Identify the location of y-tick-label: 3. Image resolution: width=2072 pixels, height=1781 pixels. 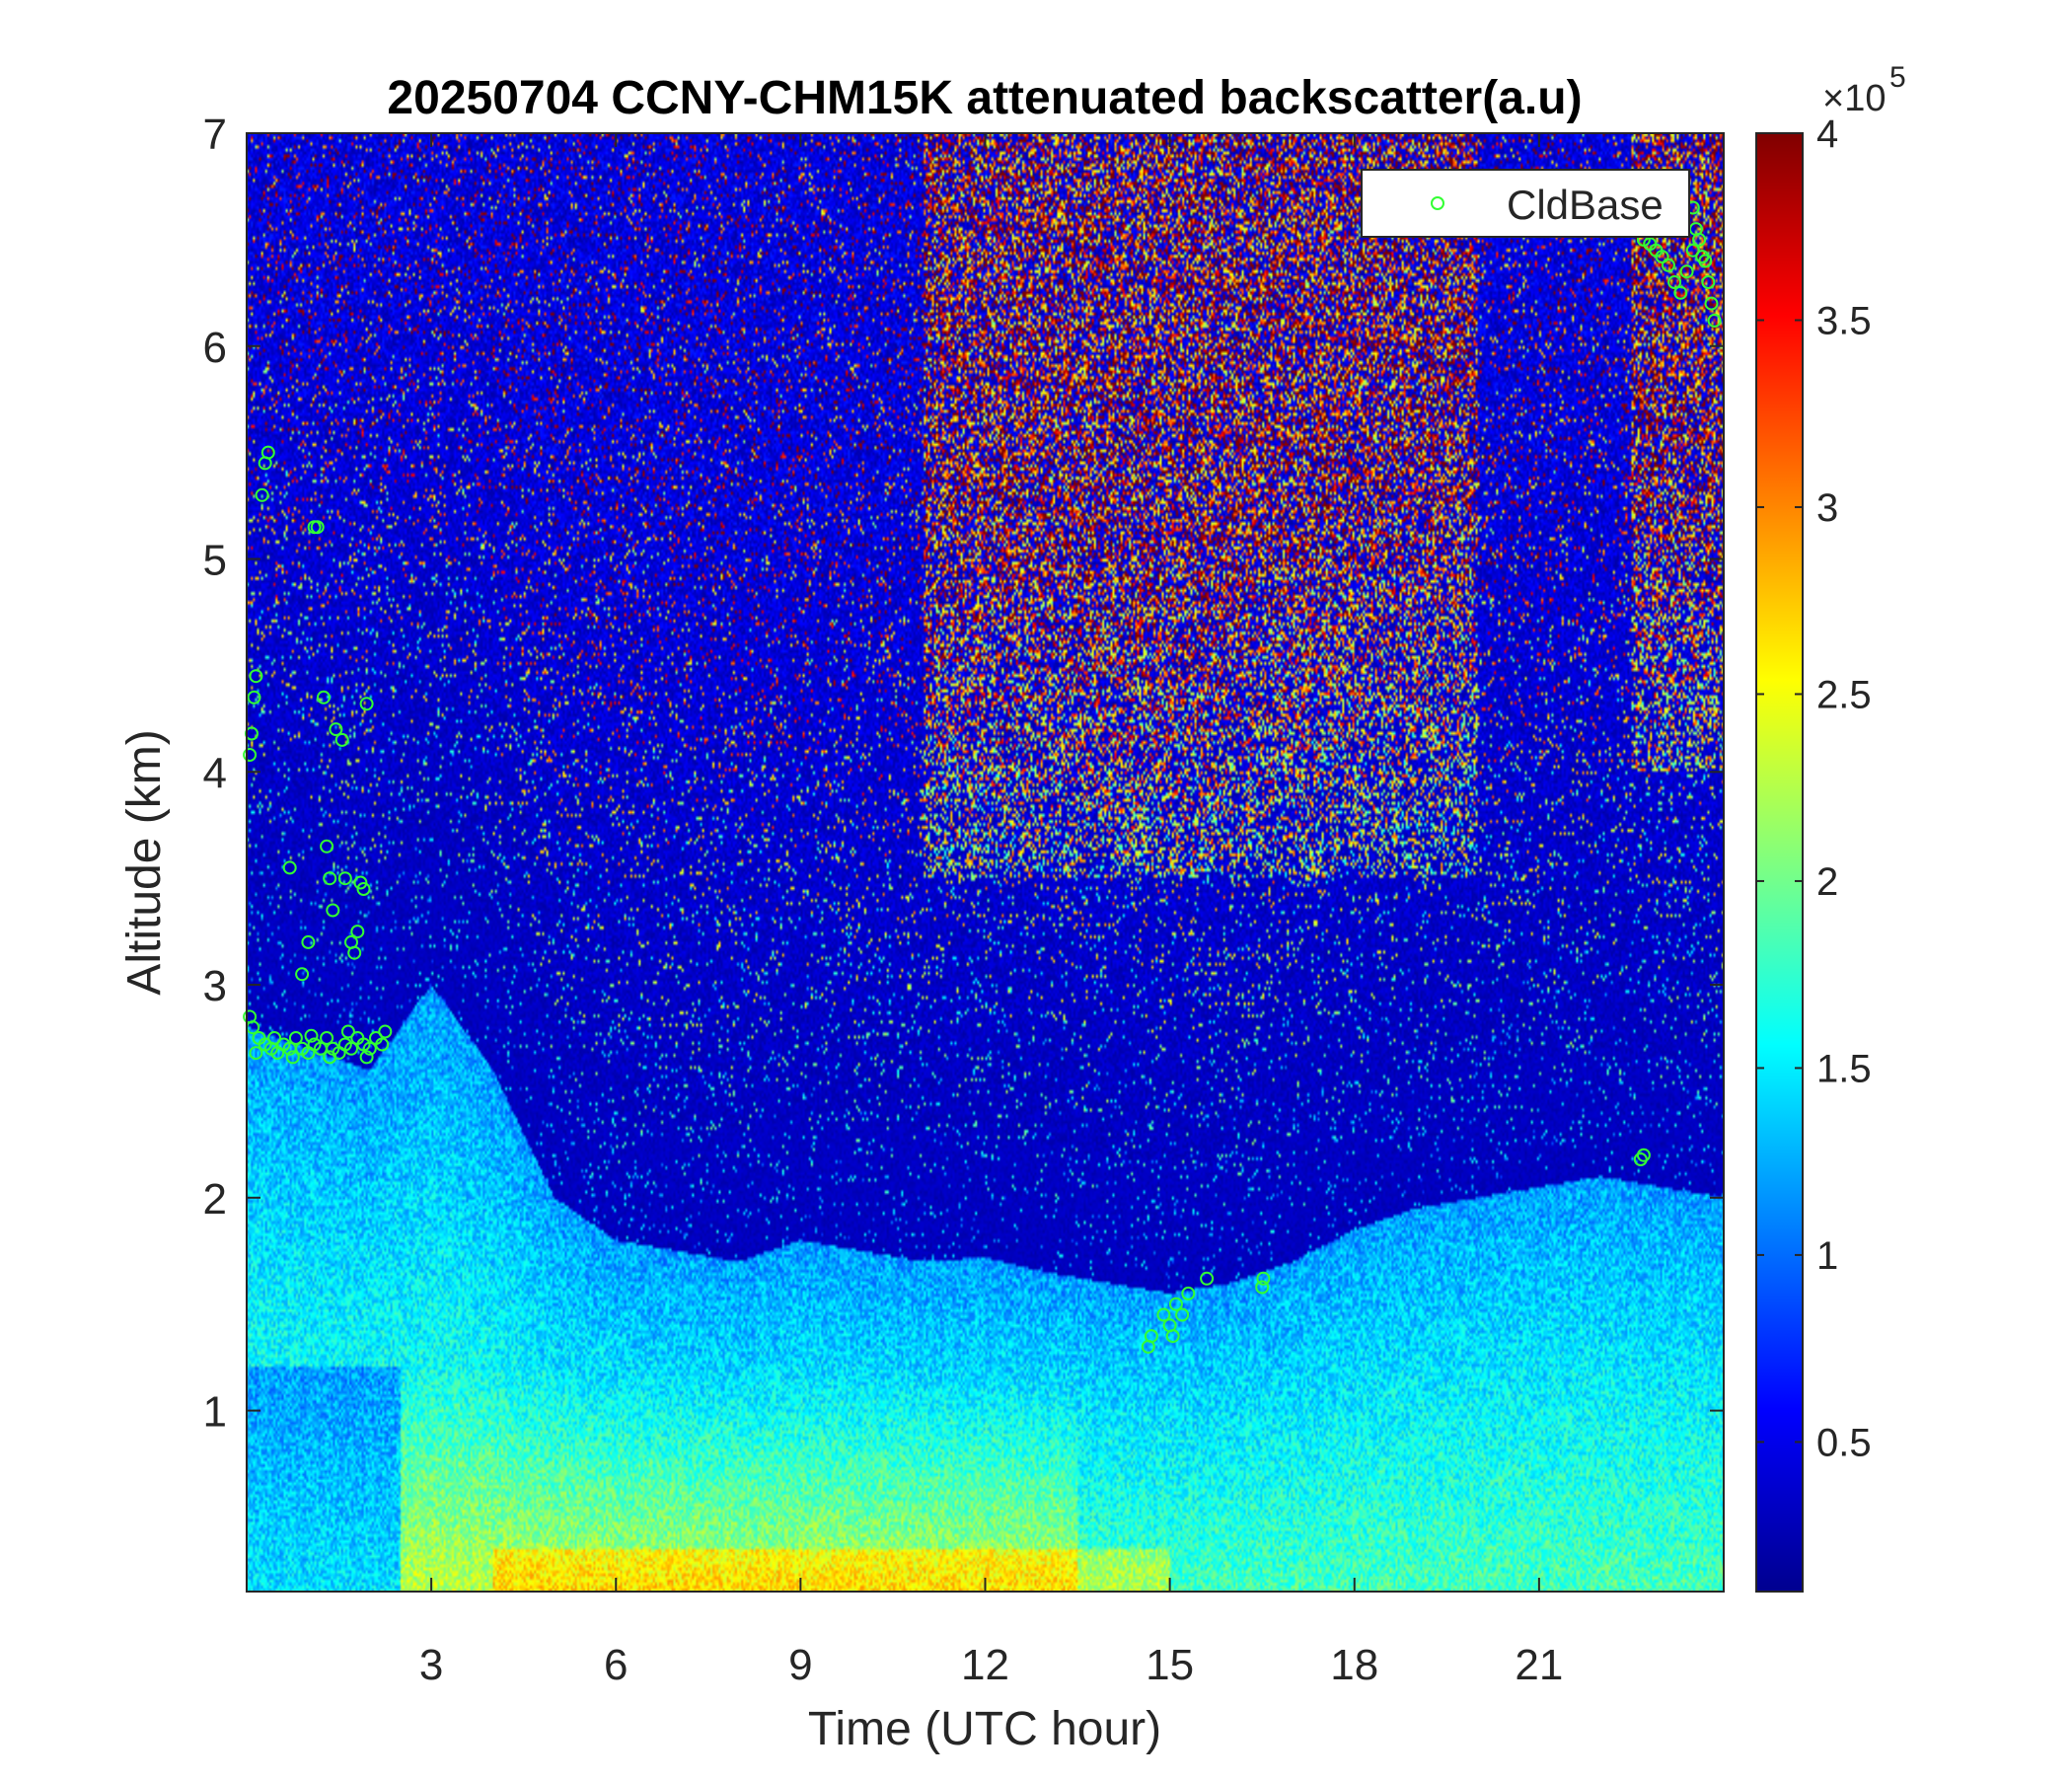
(215, 986).